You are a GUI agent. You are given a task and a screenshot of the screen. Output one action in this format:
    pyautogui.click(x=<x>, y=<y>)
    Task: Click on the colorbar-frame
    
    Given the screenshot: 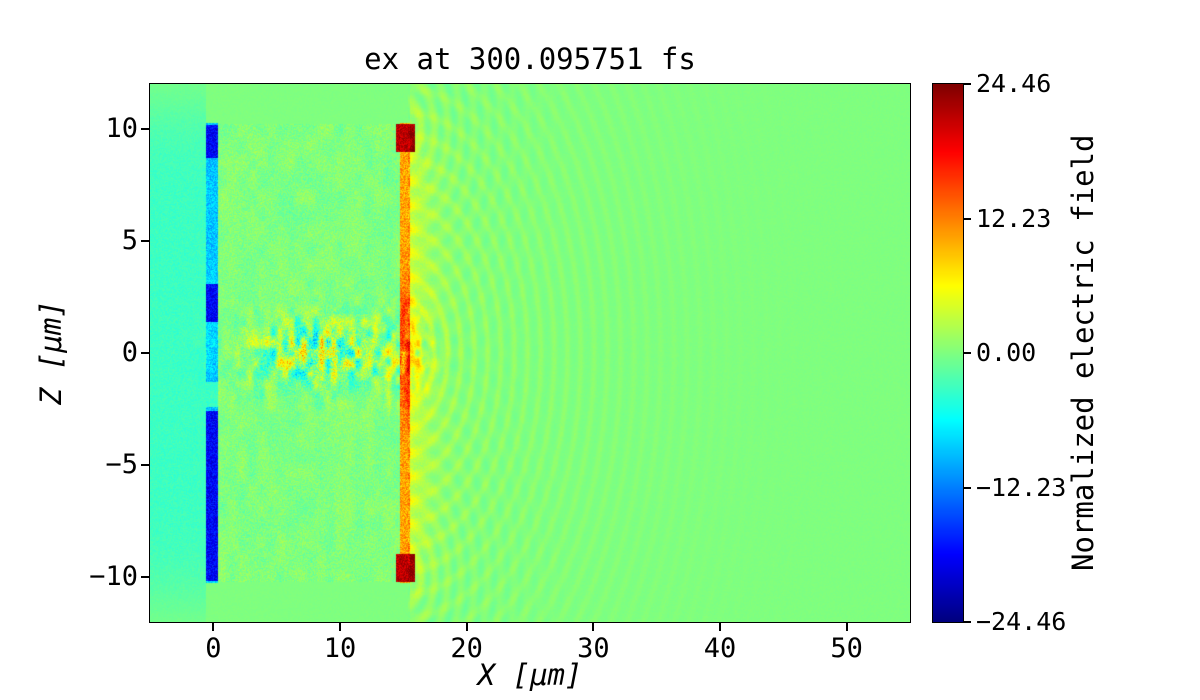 What is the action you would take?
    pyautogui.click(x=948, y=353)
    